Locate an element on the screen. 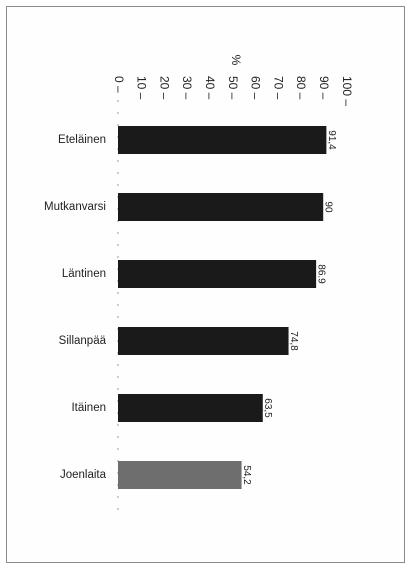 The image size is (415, 567). category-label: Läntinen is located at coordinates (84, 274).